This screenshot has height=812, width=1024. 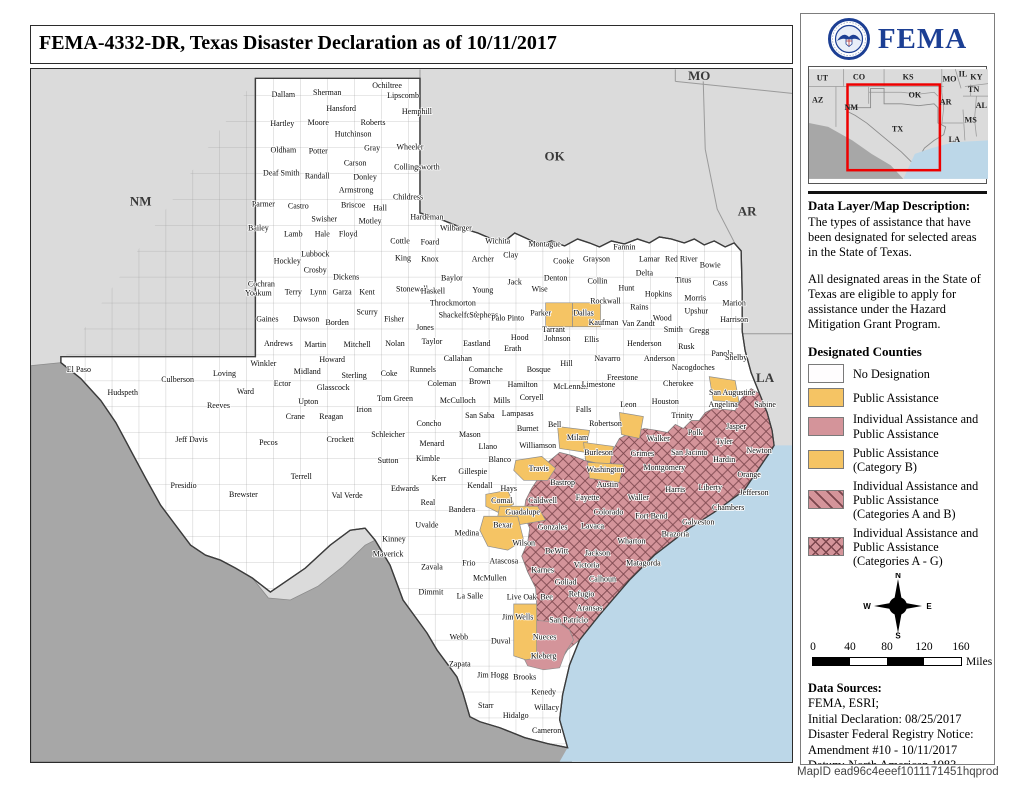 I want to click on county-label: Montgomery, so click(x=665, y=467).